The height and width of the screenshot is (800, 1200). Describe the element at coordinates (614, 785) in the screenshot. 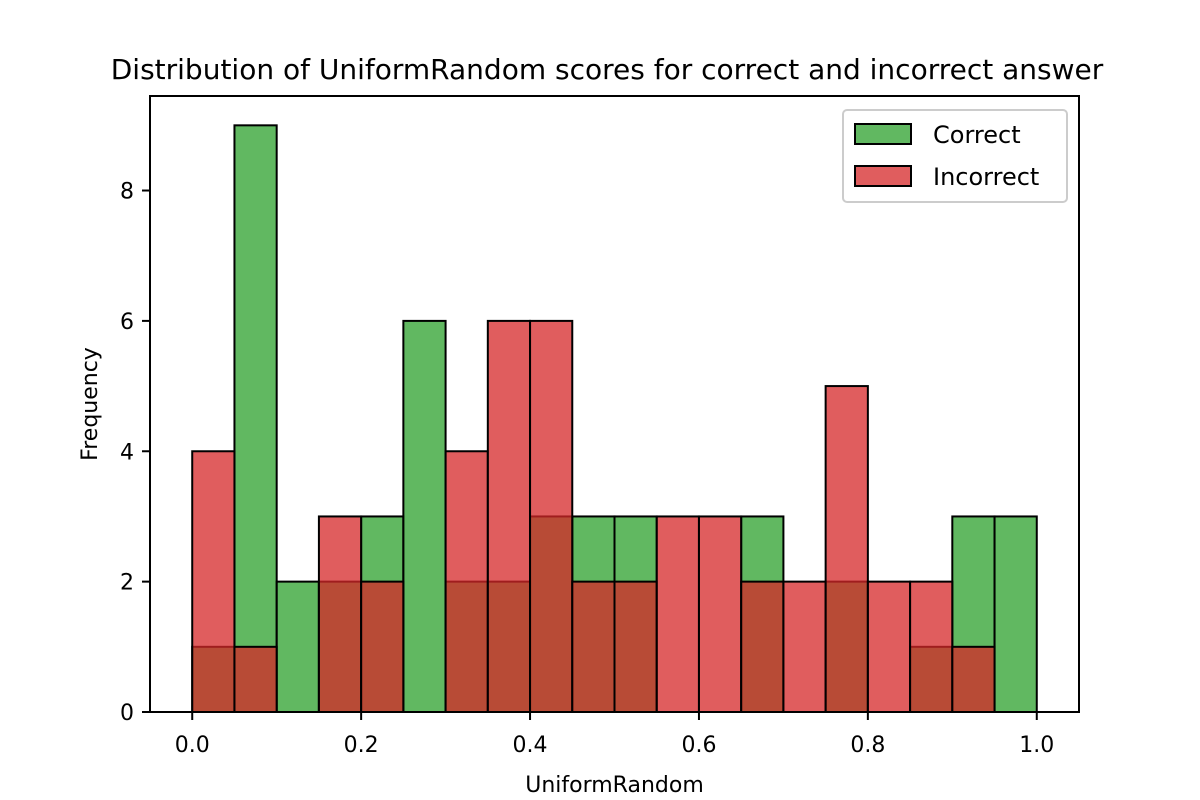

I see `x-axis-label: UniformRandom` at that location.